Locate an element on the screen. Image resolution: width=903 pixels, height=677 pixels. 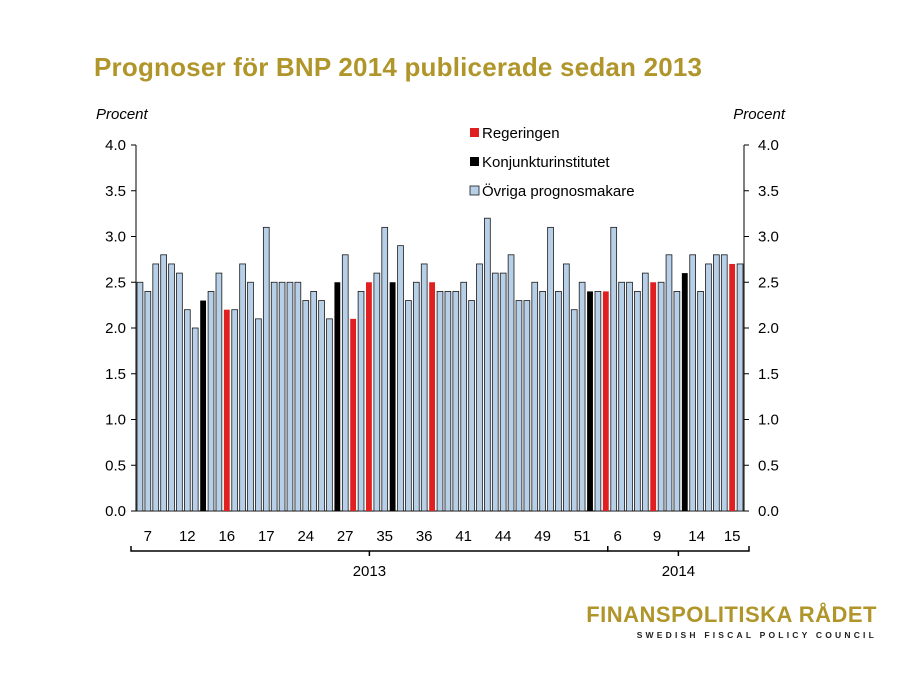
y-tick-label-left: 3.0 is located at coordinates (115, 237).